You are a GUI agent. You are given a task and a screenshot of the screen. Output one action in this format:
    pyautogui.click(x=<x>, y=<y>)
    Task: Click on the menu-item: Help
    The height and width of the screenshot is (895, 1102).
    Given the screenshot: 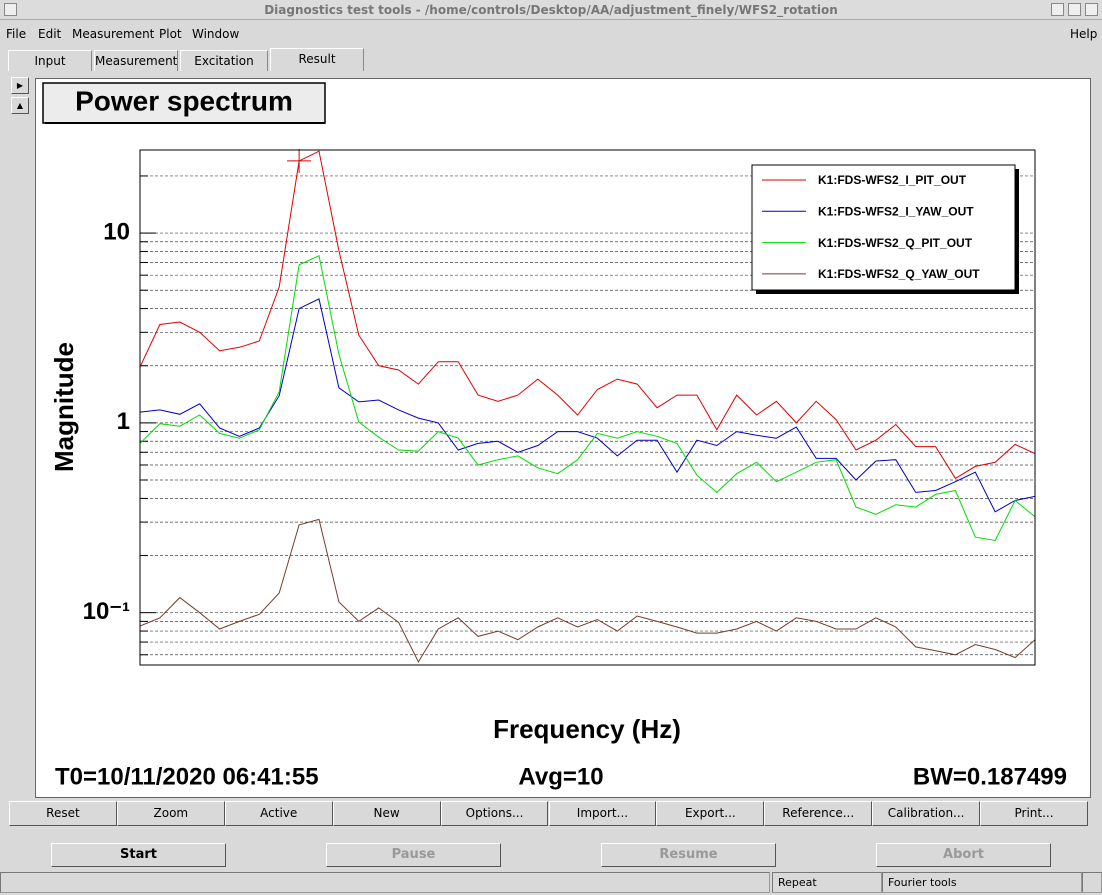 What is the action you would take?
    pyautogui.click(x=1084, y=34)
    